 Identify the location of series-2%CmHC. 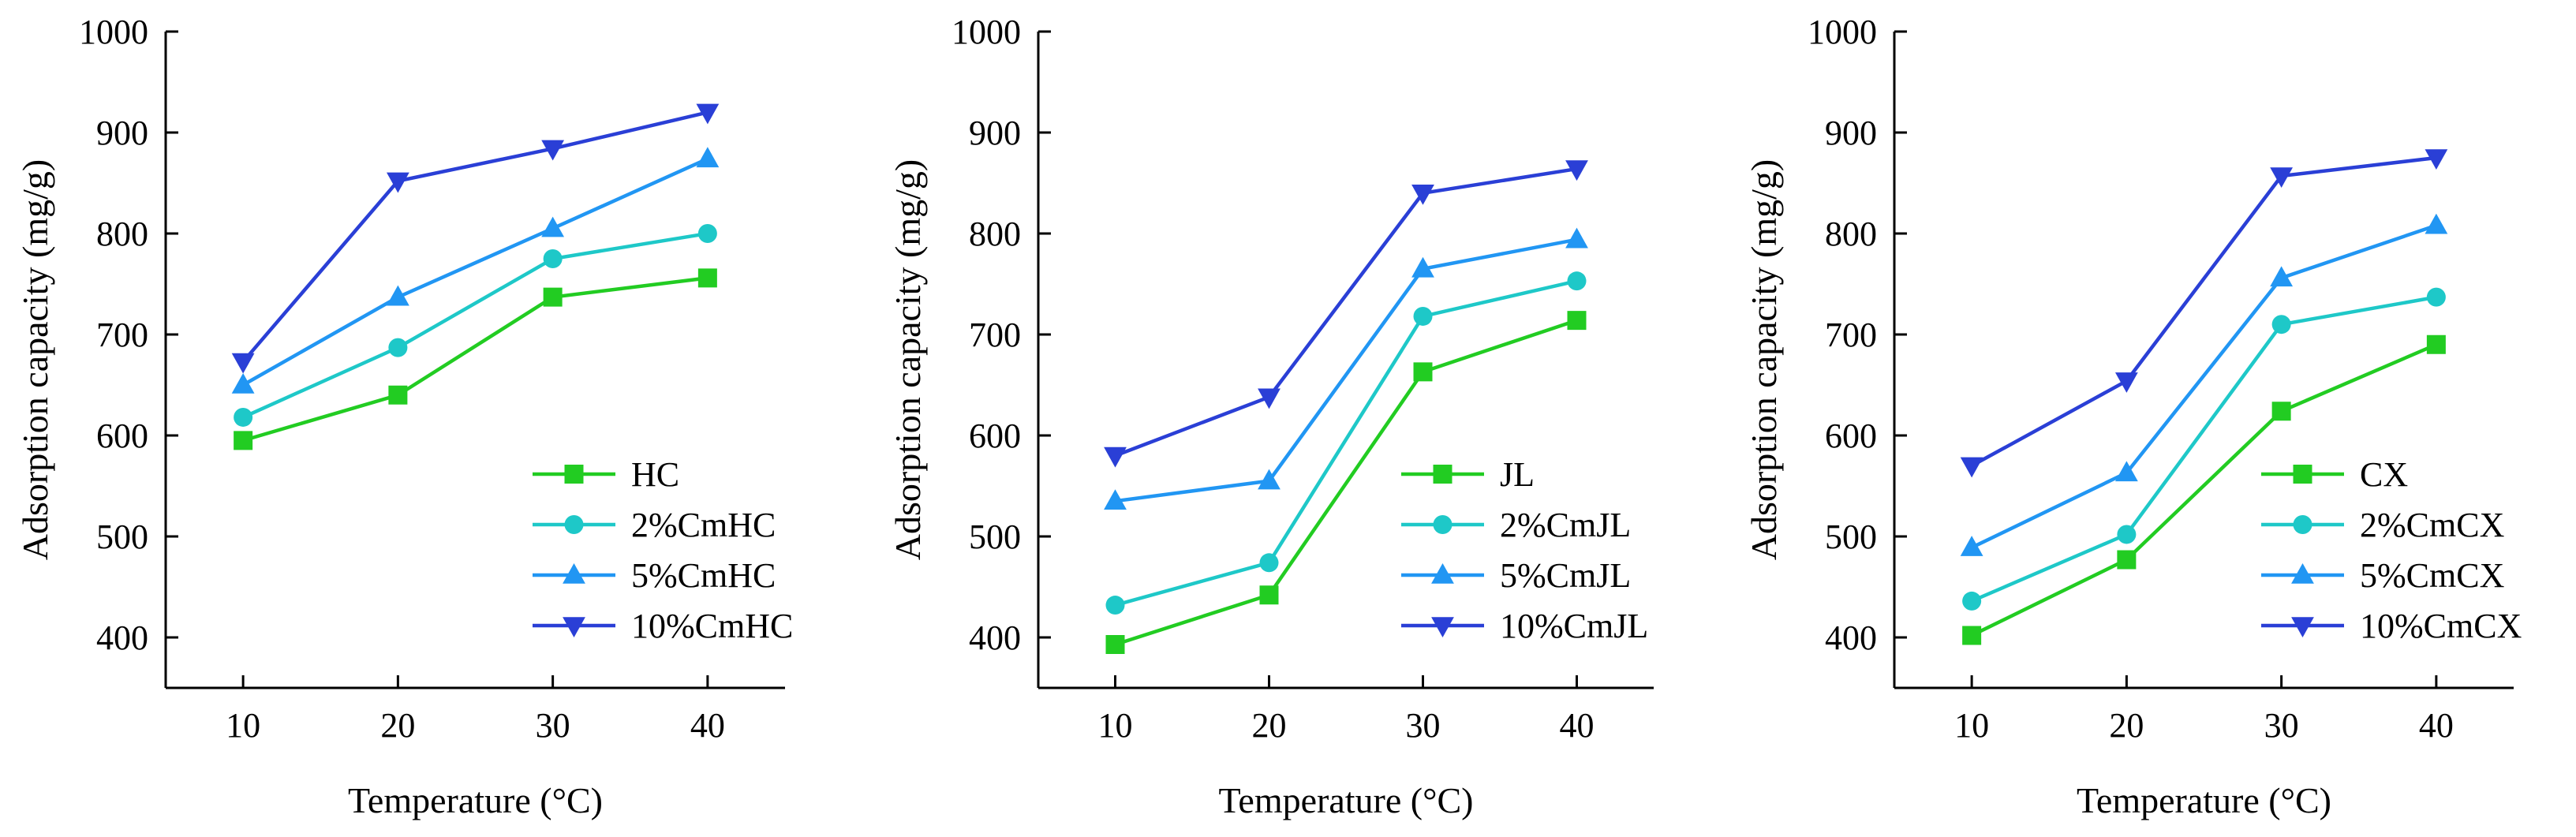
(475, 325).